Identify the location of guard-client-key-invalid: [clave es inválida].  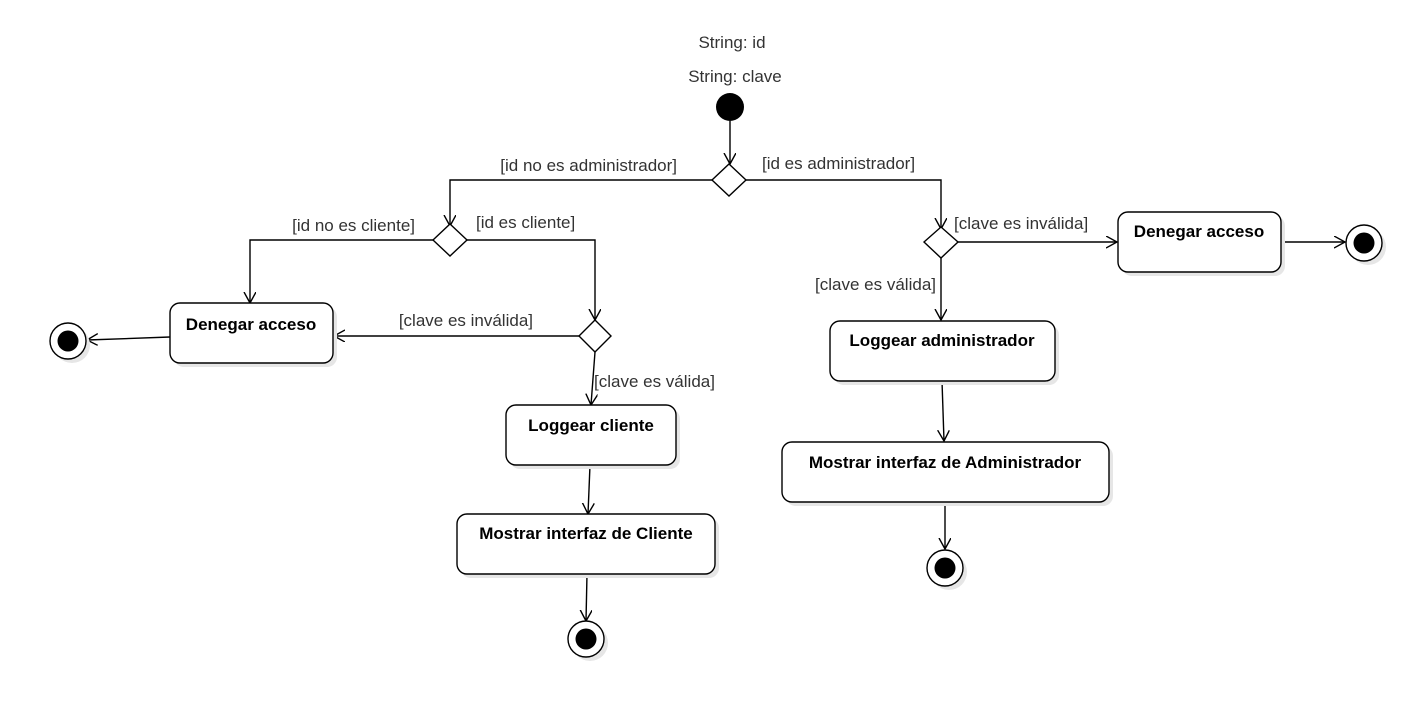
(466, 320).